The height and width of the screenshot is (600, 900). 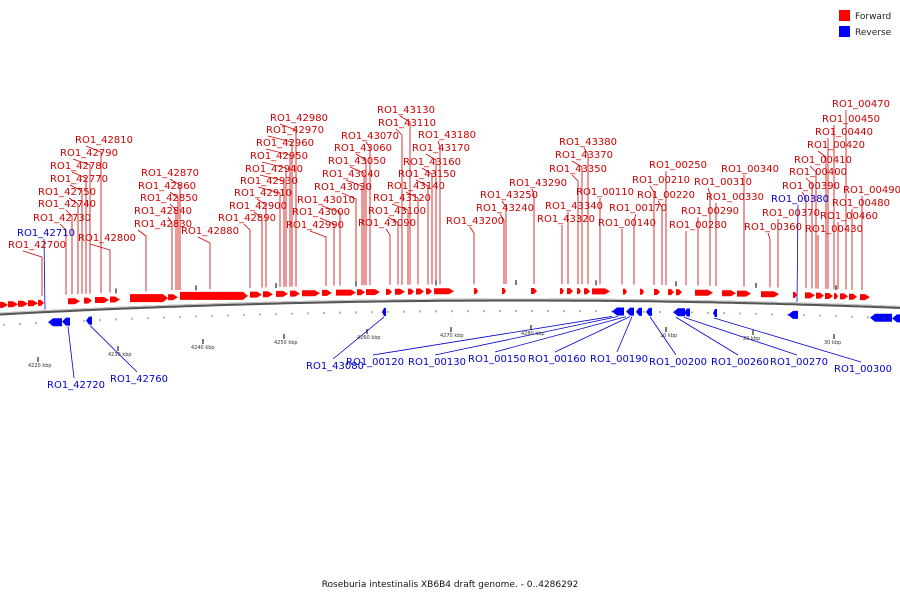 I want to click on forward-gene-label: RO1_43370, so click(x=584, y=155).